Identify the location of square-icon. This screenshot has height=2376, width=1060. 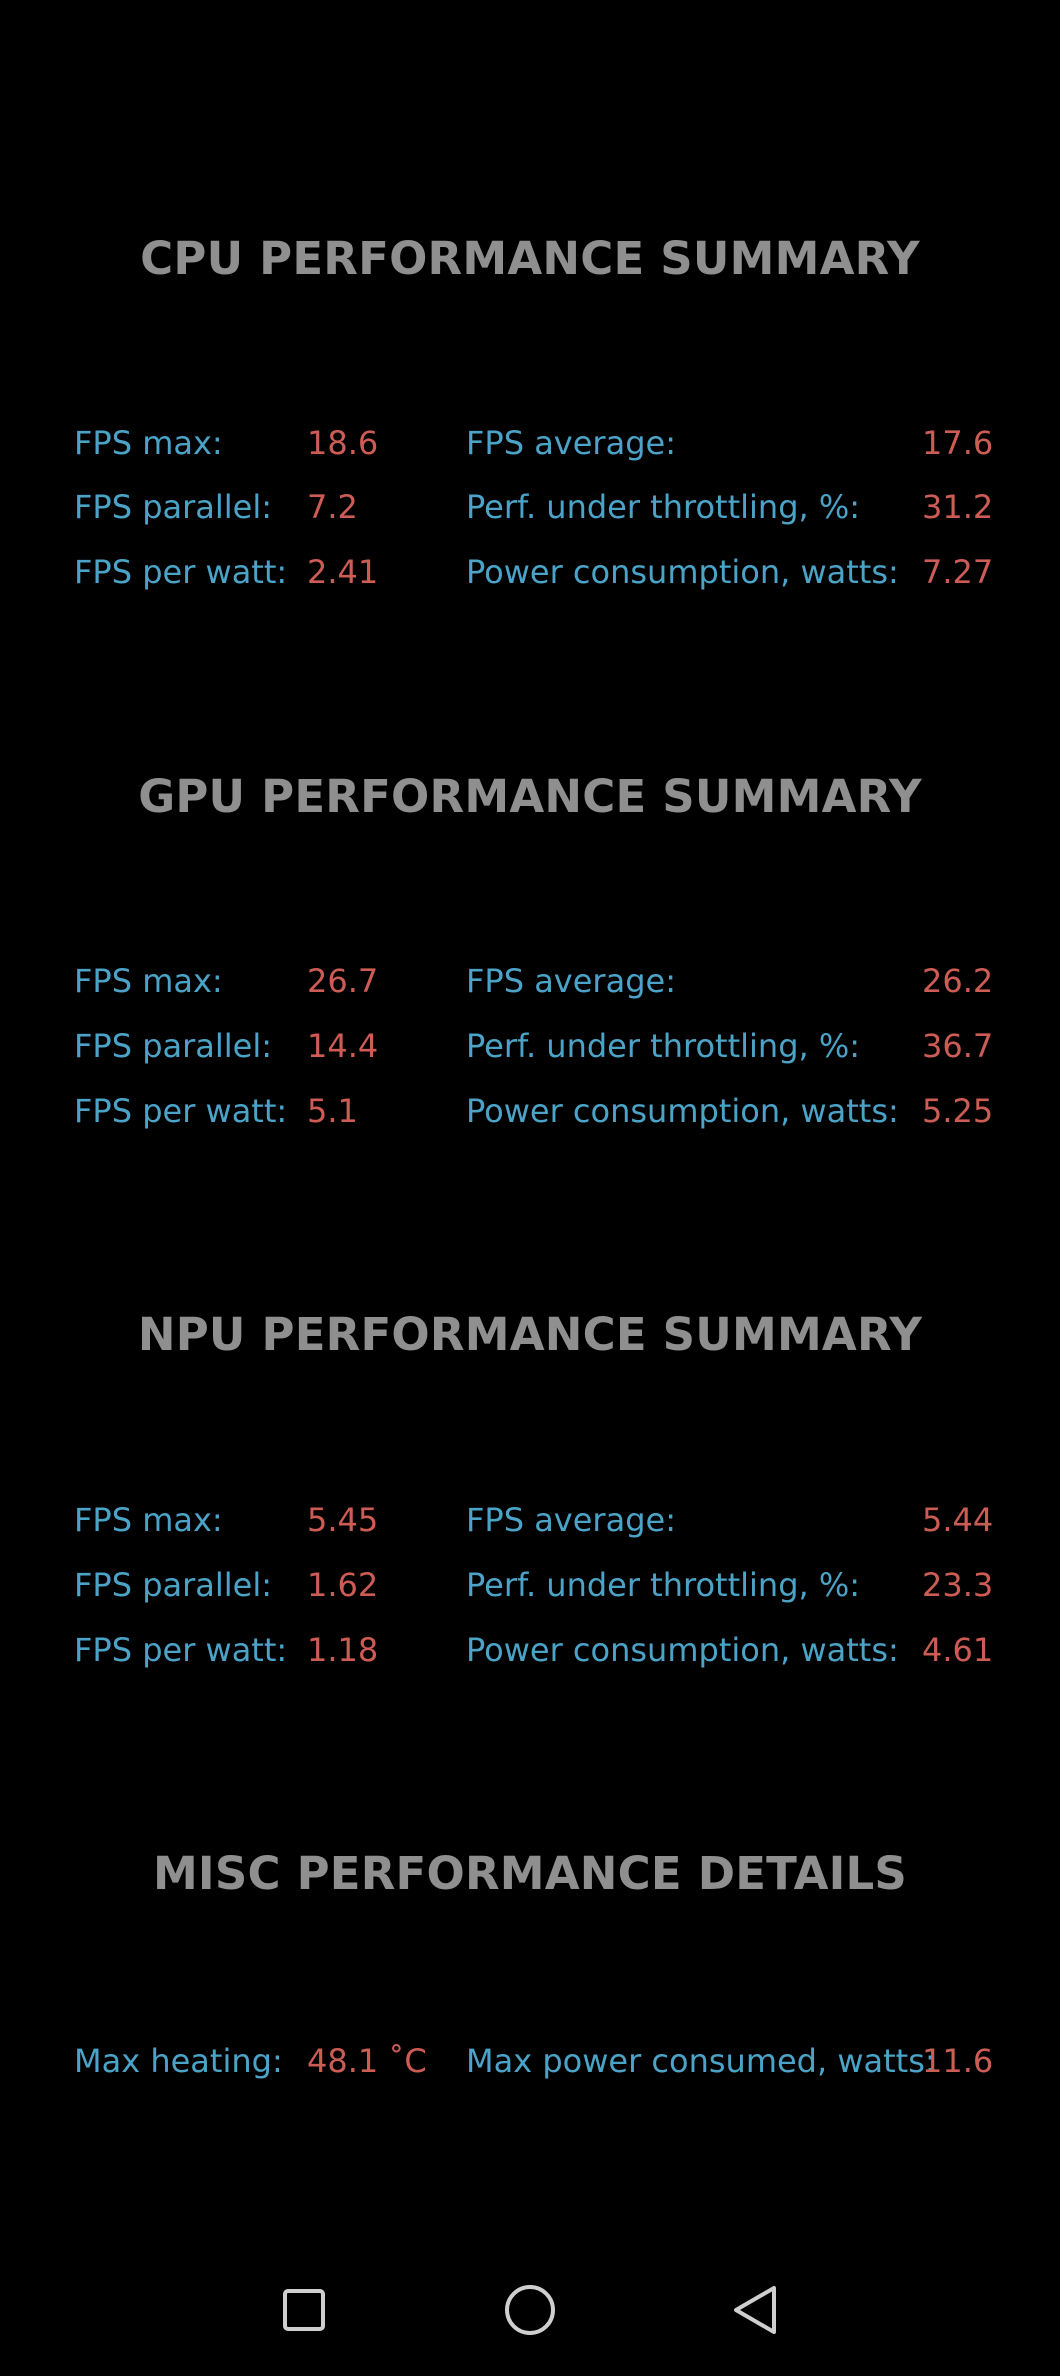
(304, 2310).